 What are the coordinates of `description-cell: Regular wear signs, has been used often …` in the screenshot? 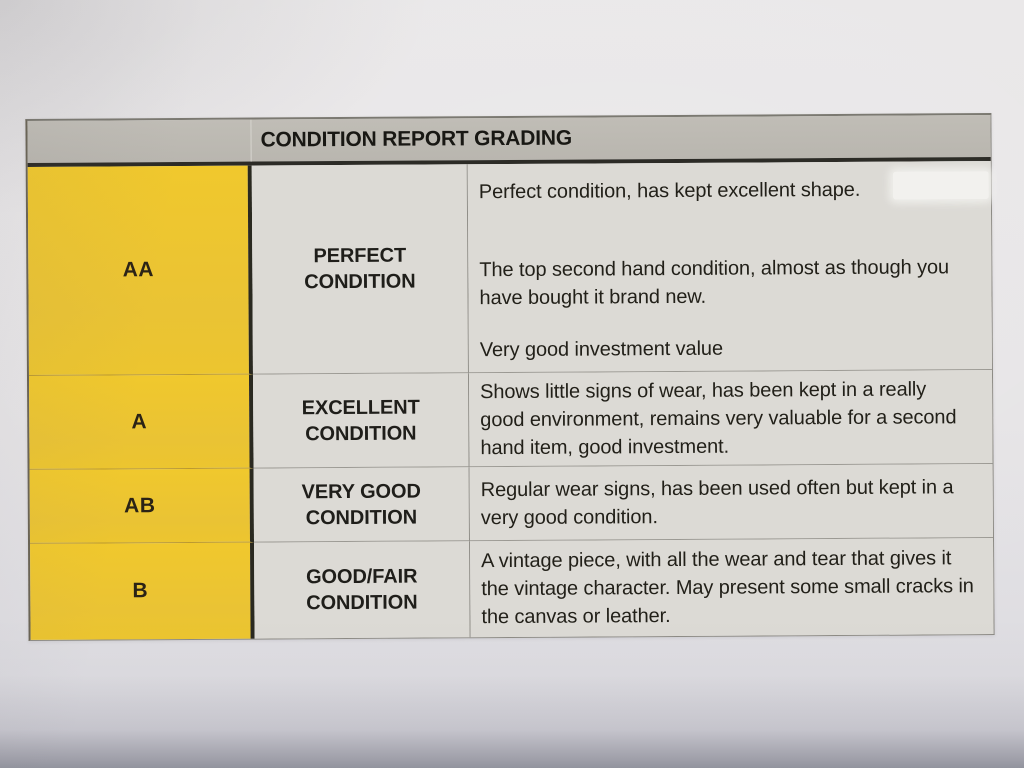 It's located at (731, 503).